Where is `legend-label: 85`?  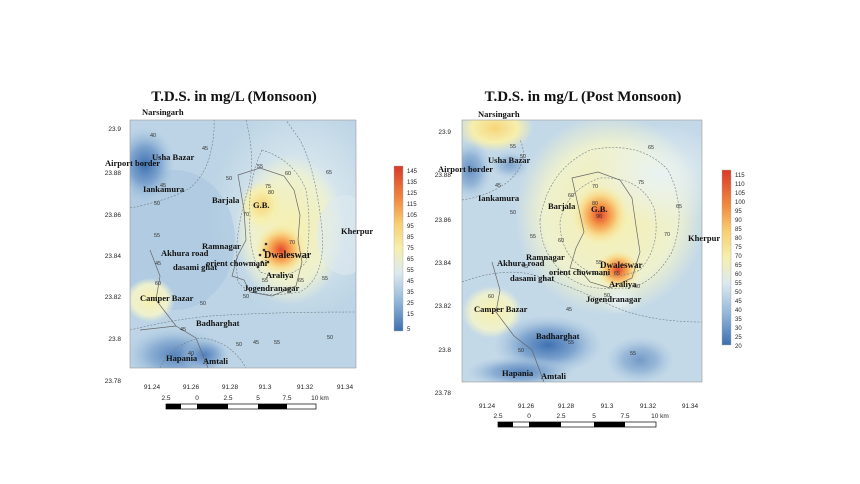 legend-label: 85 is located at coordinates (738, 230).